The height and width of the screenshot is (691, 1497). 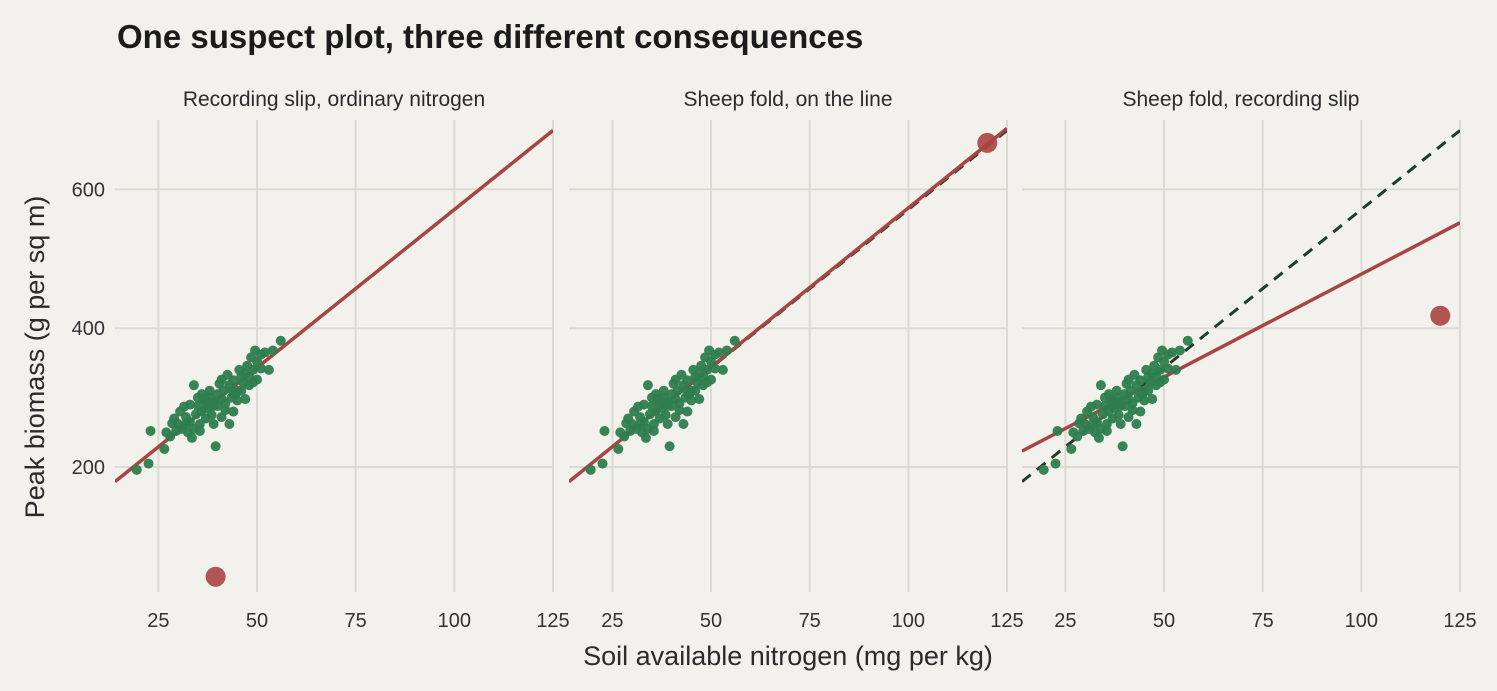 I want to click on facet-title: Sheep fold, on the line, so click(x=788, y=99).